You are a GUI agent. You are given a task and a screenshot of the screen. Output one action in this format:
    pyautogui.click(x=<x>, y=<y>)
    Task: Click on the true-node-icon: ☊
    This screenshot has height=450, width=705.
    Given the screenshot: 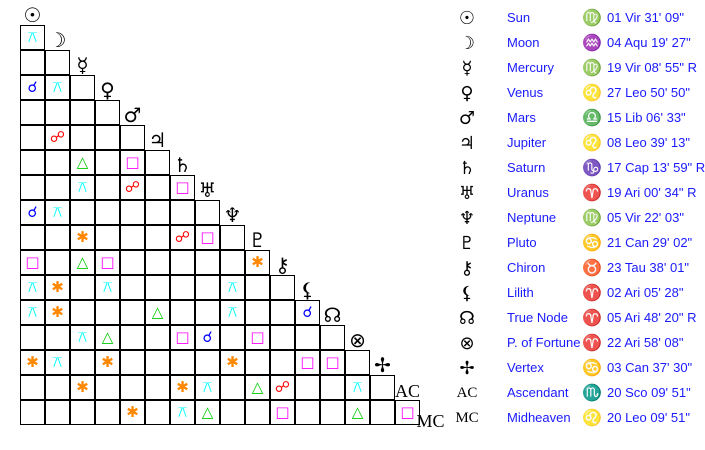 What is the action you would take?
    pyautogui.click(x=332, y=315)
    